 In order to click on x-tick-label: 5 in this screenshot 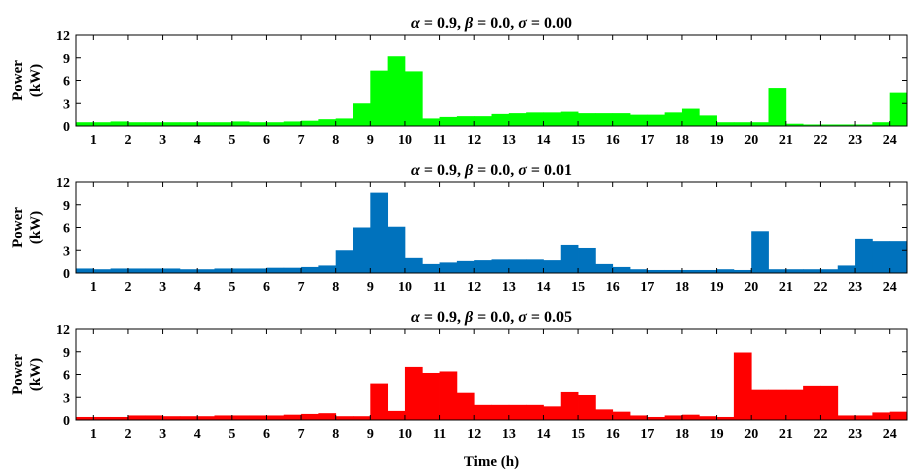, I will do `click(231, 434)`.